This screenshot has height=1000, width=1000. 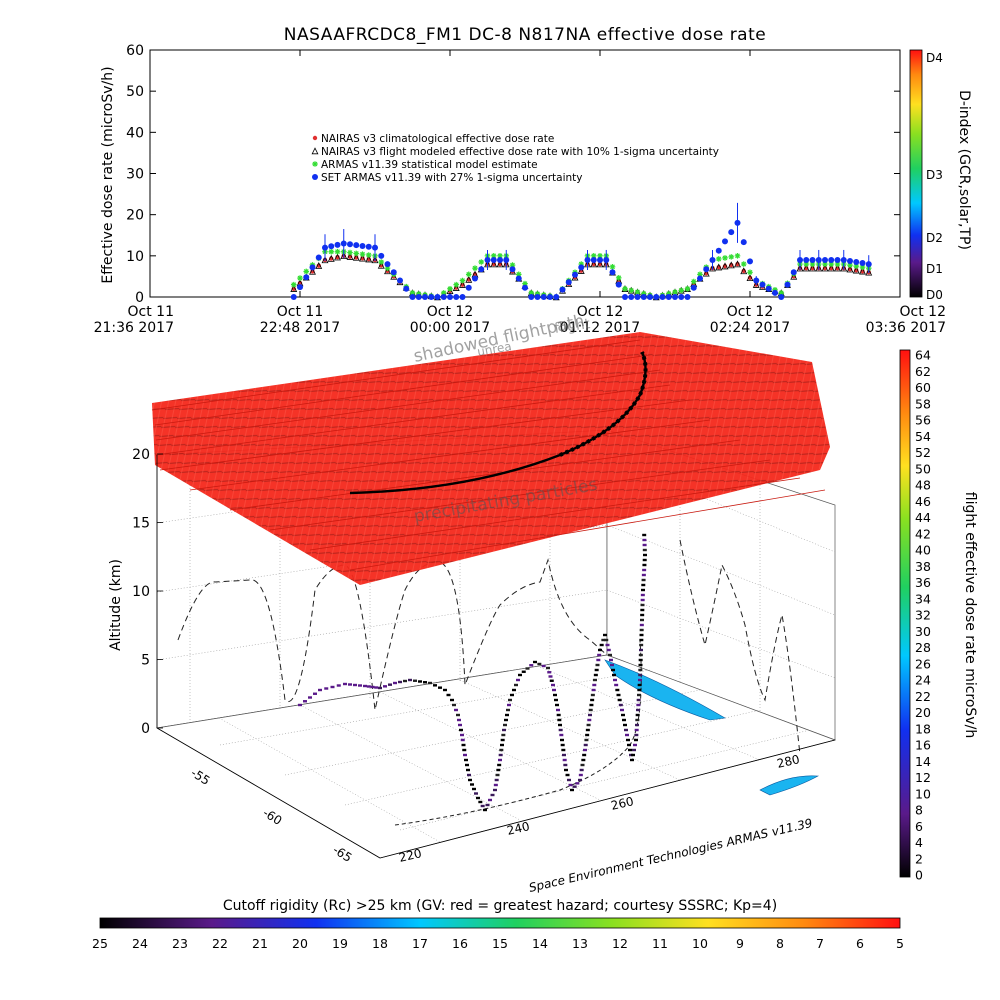 I want to click on cutoff-colorbar-tick: 12, so click(x=620, y=943).